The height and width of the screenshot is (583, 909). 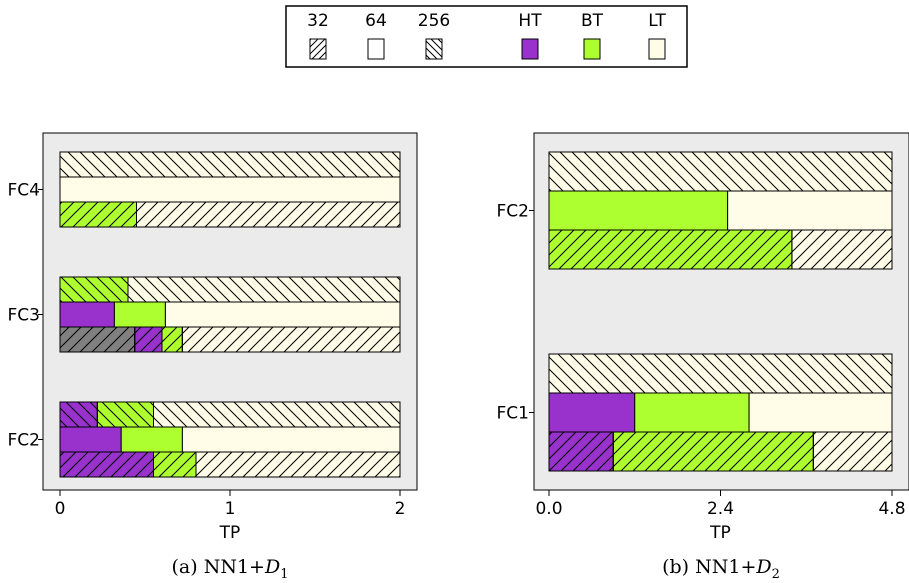 What do you see at coordinates (530, 49) in the screenshot?
I see `legend-swatch-ht` at bounding box center [530, 49].